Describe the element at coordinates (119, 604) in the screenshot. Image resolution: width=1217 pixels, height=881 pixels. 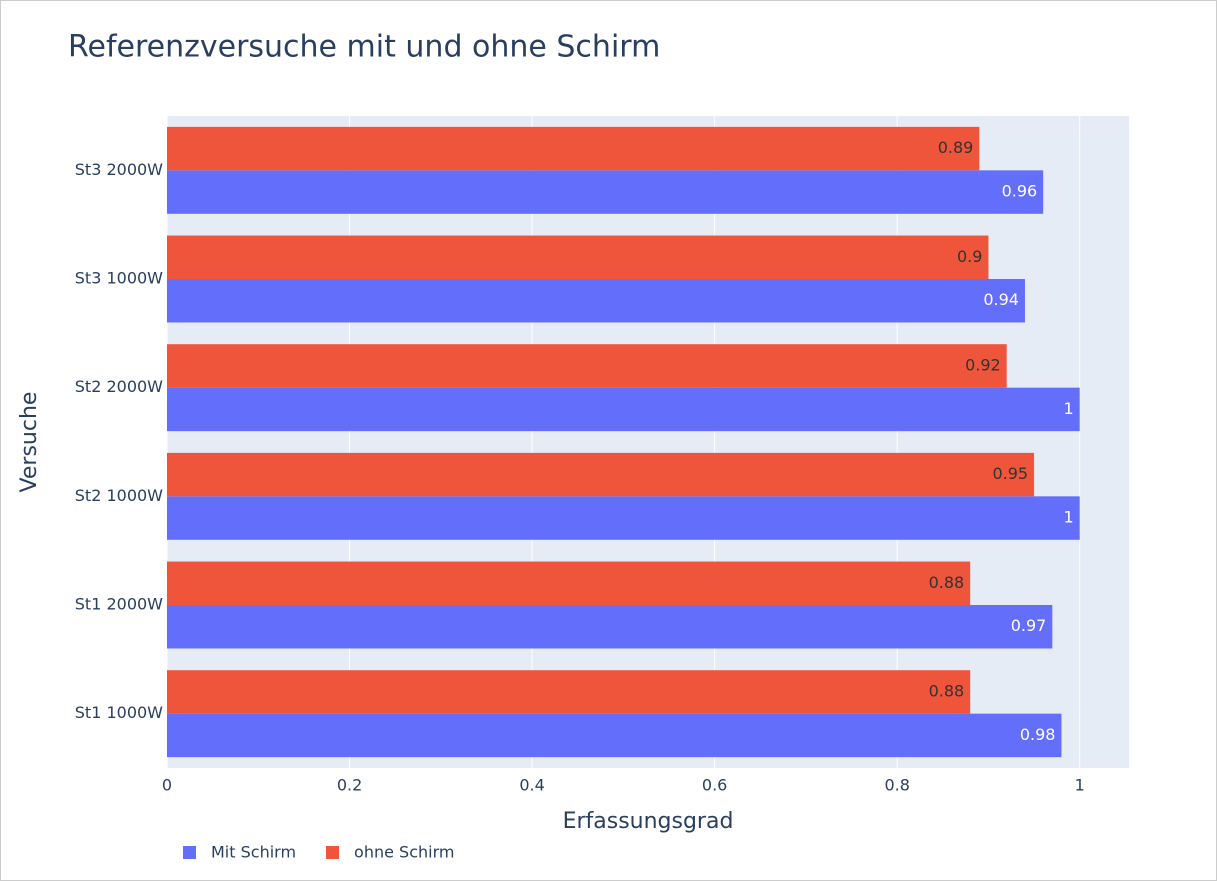
I see `y-tick-label: St1 2000W` at that location.